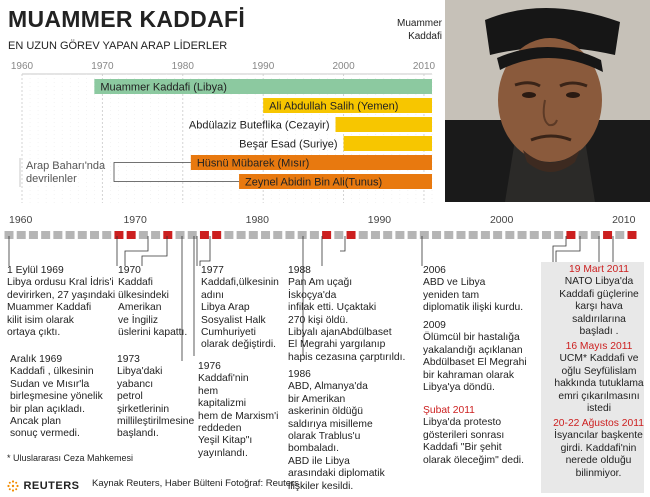  Describe the element at coordinates (419, 30) in the screenshot. I see `photo-caption: Muammer Kaddafi` at that location.